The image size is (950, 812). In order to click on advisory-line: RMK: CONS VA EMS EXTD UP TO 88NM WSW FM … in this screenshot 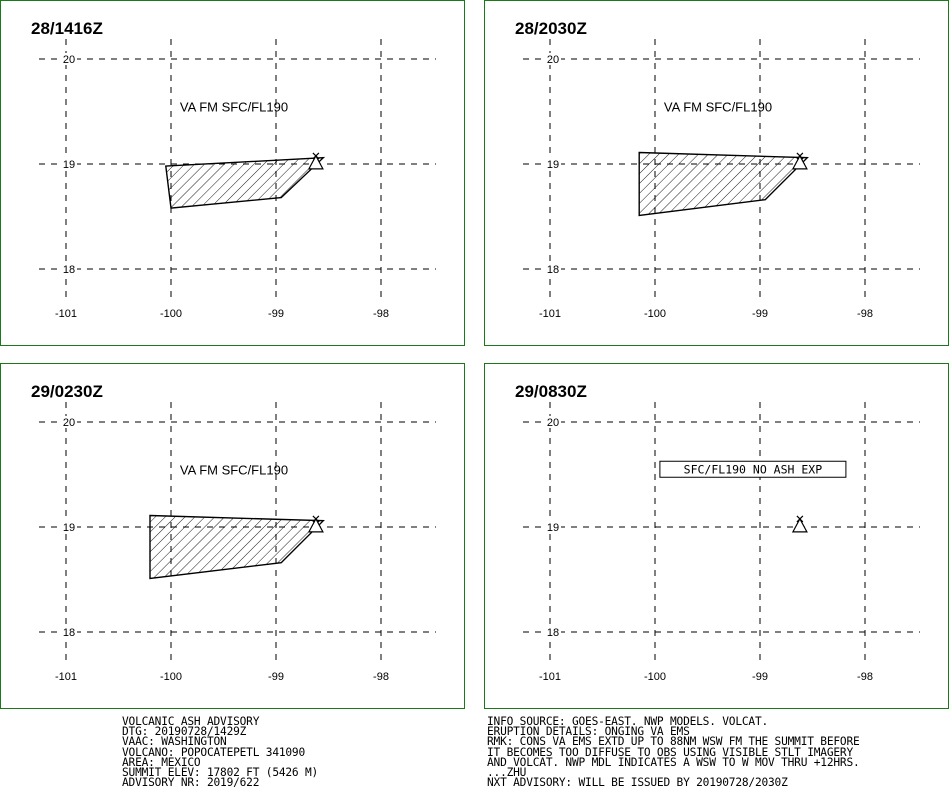, I will do `click(673, 742)`.